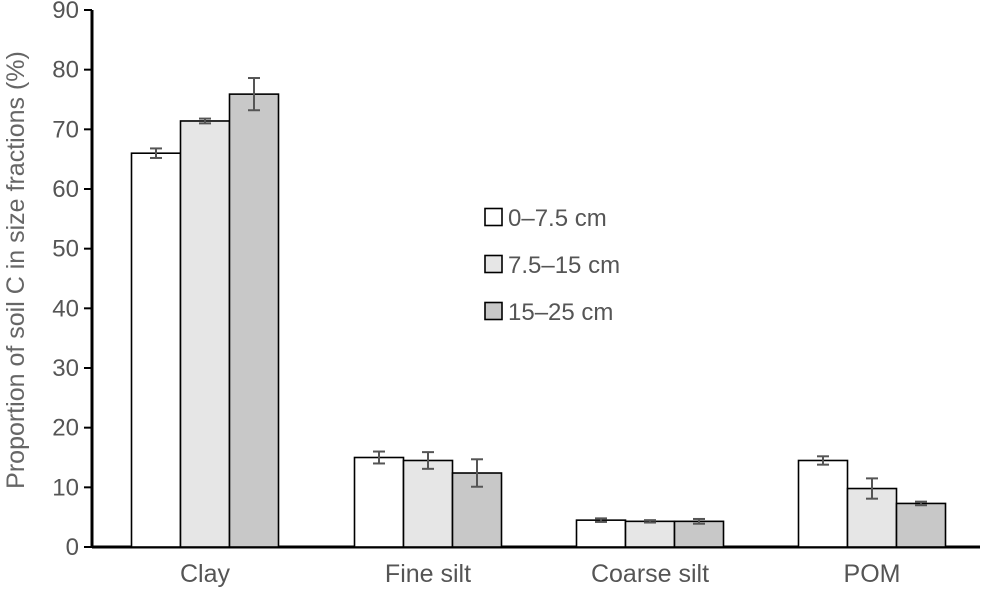 This screenshot has width=989, height=593. What do you see at coordinates (428, 574) in the screenshot?
I see `x-category-label: Fine silt` at bounding box center [428, 574].